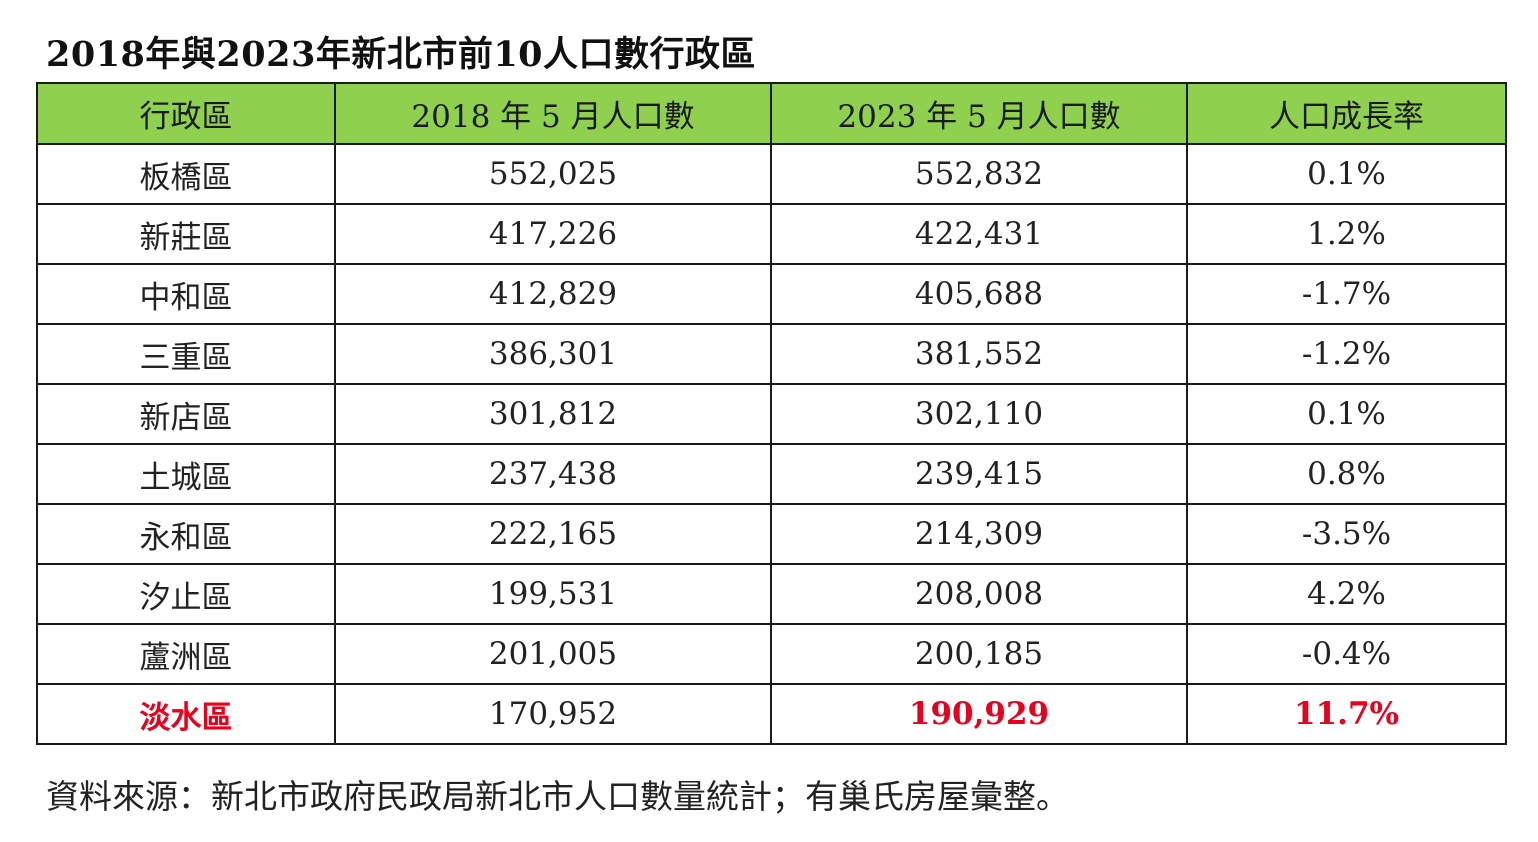 This screenshot has height=842, width=1538. Describe the element at coordinates (979, 654) in the screenshot. I see `pop-2023-value: 200,185` at that location.